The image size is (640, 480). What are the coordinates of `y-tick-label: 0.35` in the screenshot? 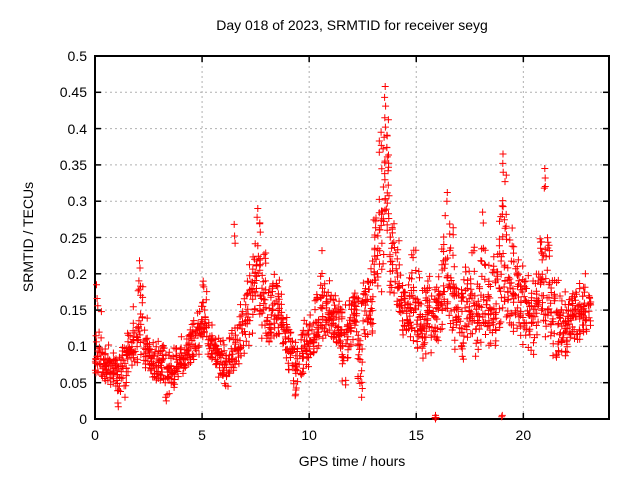 It's located at (73, 164).